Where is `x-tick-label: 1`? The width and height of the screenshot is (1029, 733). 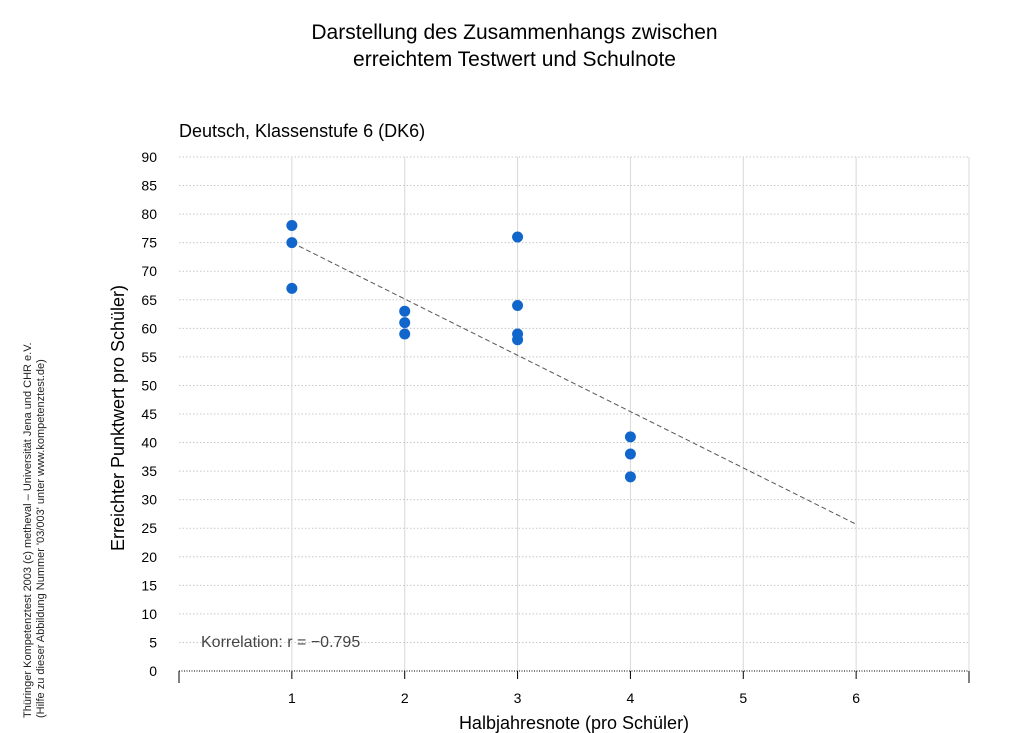 x-tick-label: 1 is located at coordinates (292, 698).